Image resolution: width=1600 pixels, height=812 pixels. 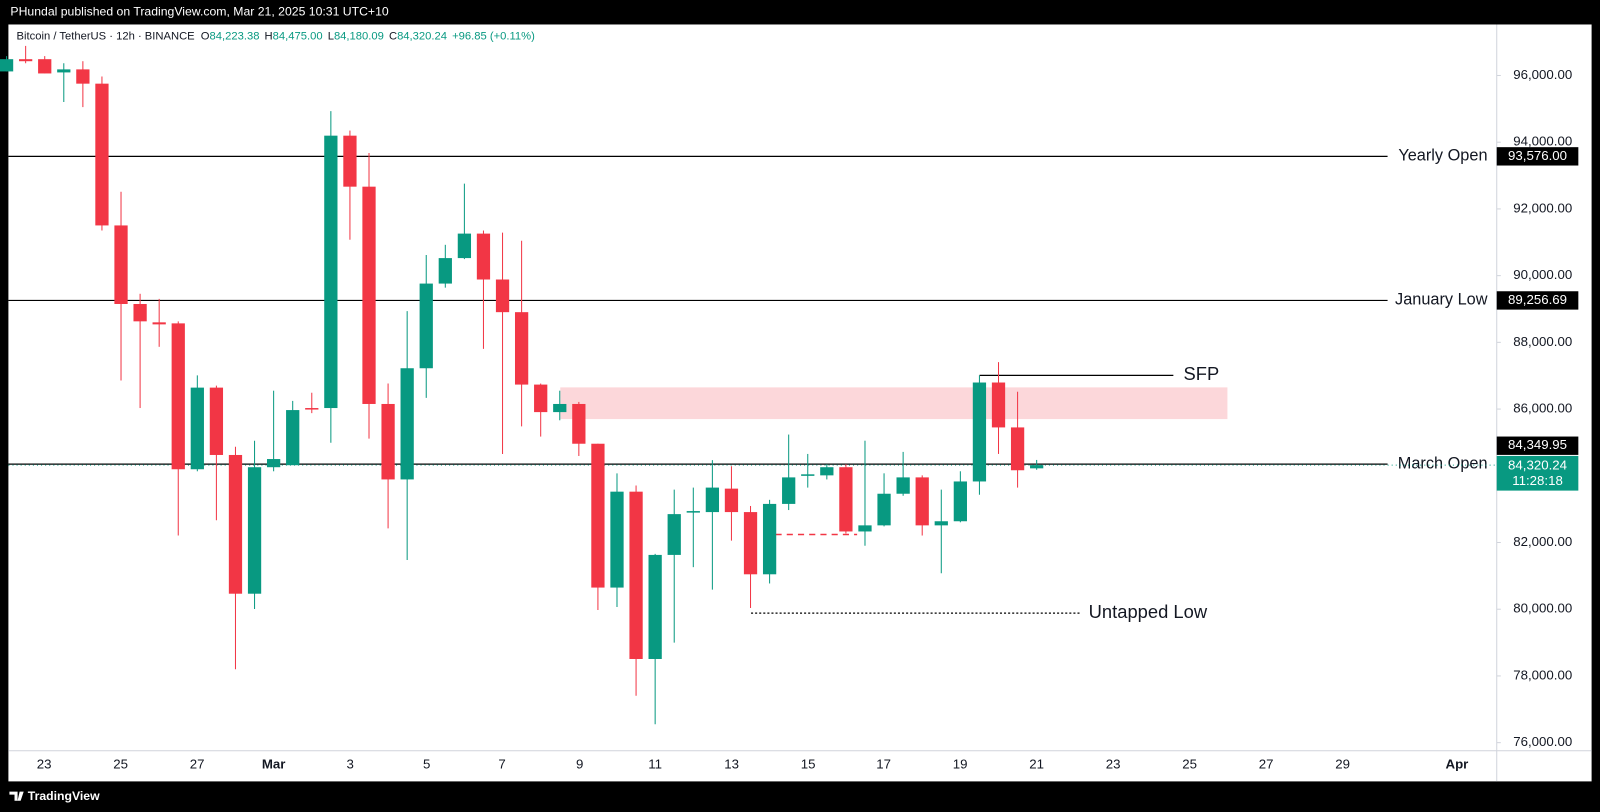 I want to click on x-tick-label: 17, so click(x=883, y=764).